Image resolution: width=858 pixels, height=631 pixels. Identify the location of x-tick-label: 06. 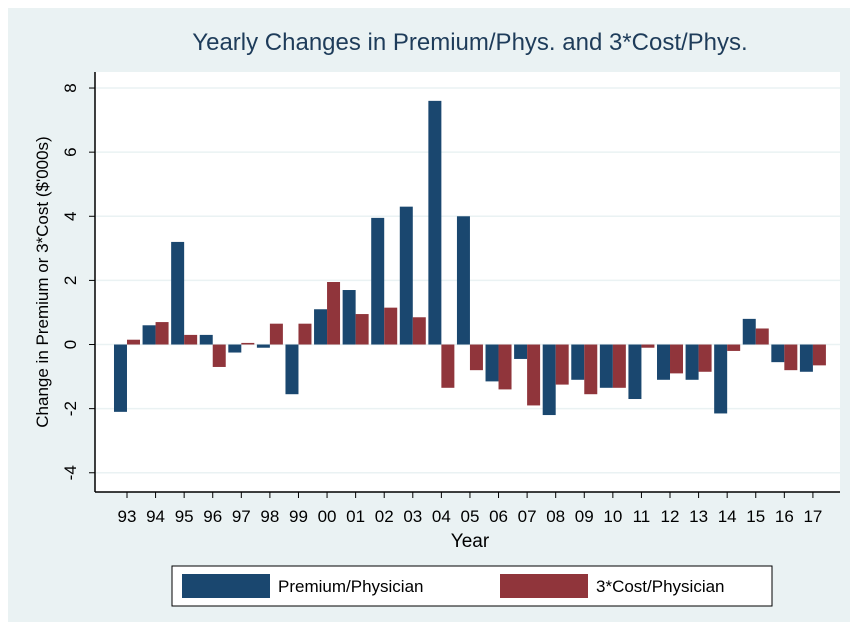
(498, 516).